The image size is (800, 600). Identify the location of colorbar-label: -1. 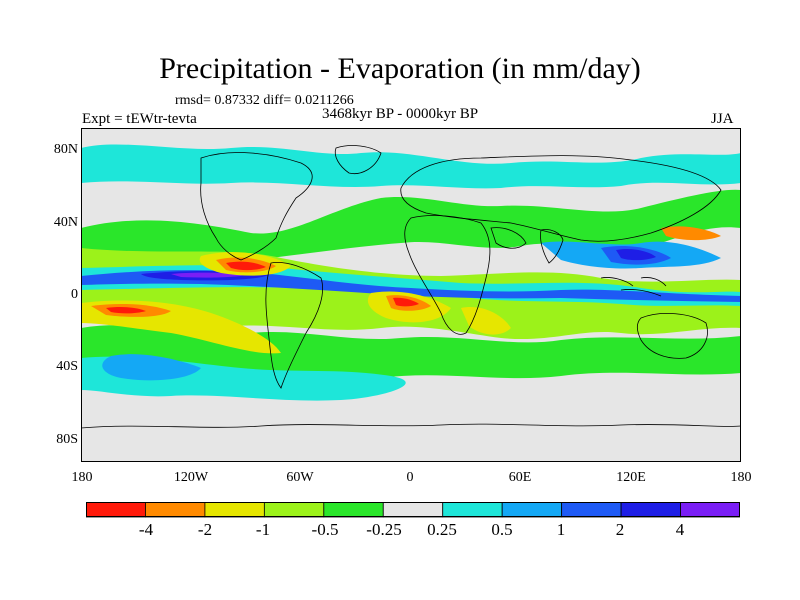
(263, 529).